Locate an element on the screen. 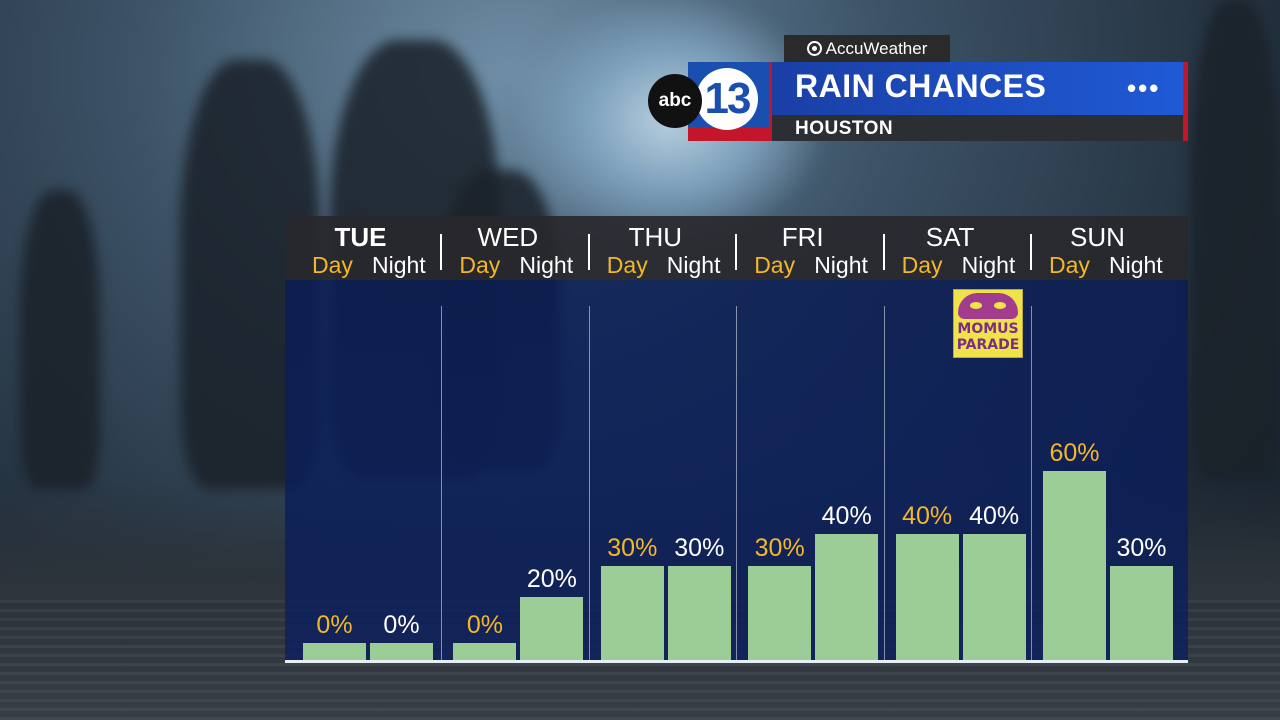  rain-label-tue-night: 0% is located at coordinates (401, 625).